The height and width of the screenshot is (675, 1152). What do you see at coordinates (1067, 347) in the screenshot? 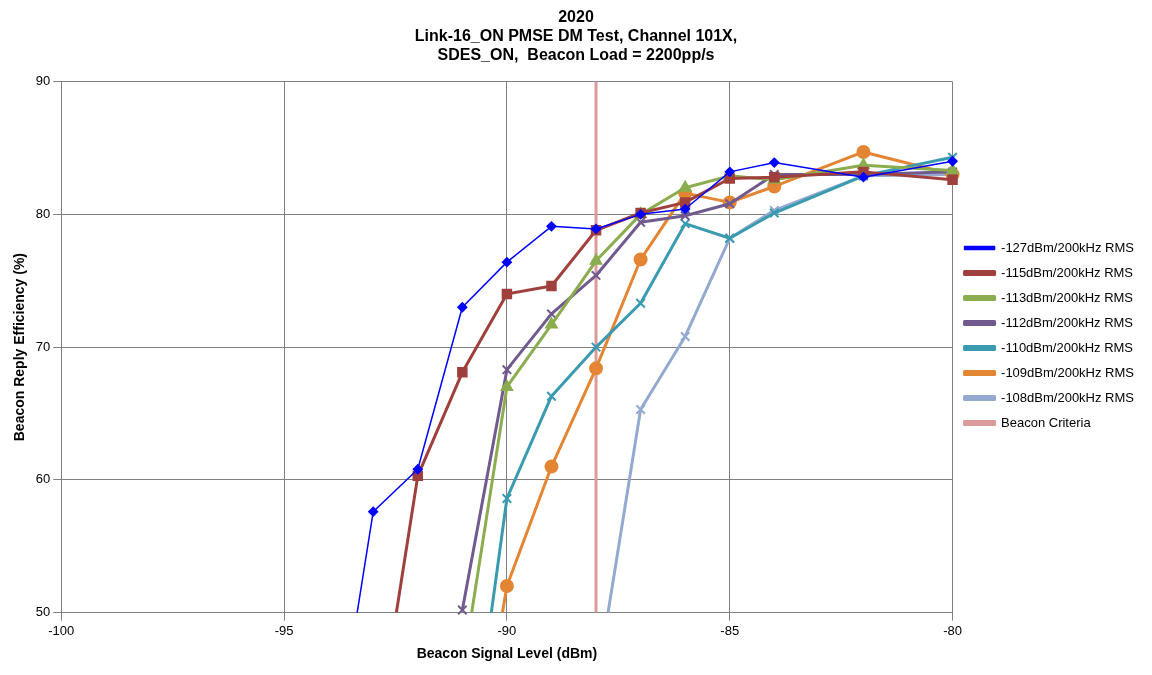
I see `legend-label: -110dBm/200kHz RMS` at bounding box center [1067, 347].